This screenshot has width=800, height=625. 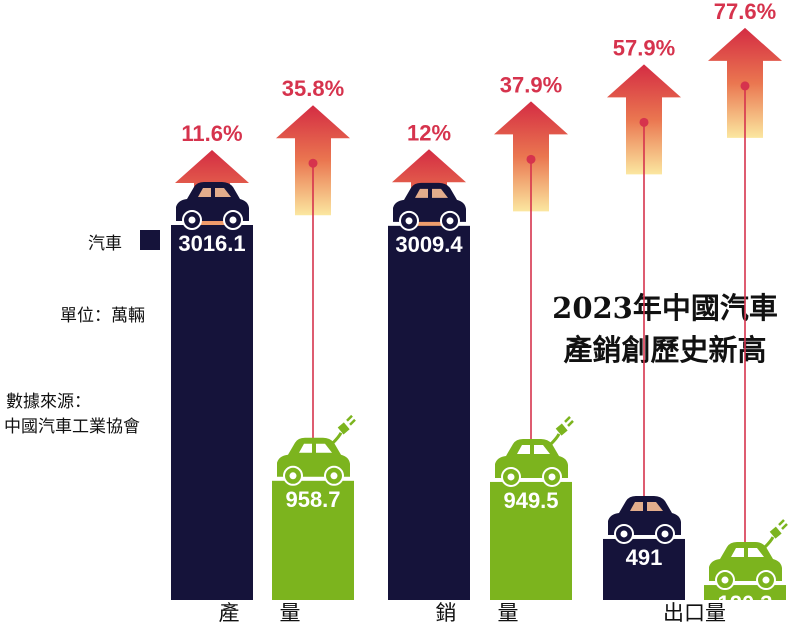 I want to click on chart-title-line-1: 2023年中國汽車, so click(x=665, y=308).